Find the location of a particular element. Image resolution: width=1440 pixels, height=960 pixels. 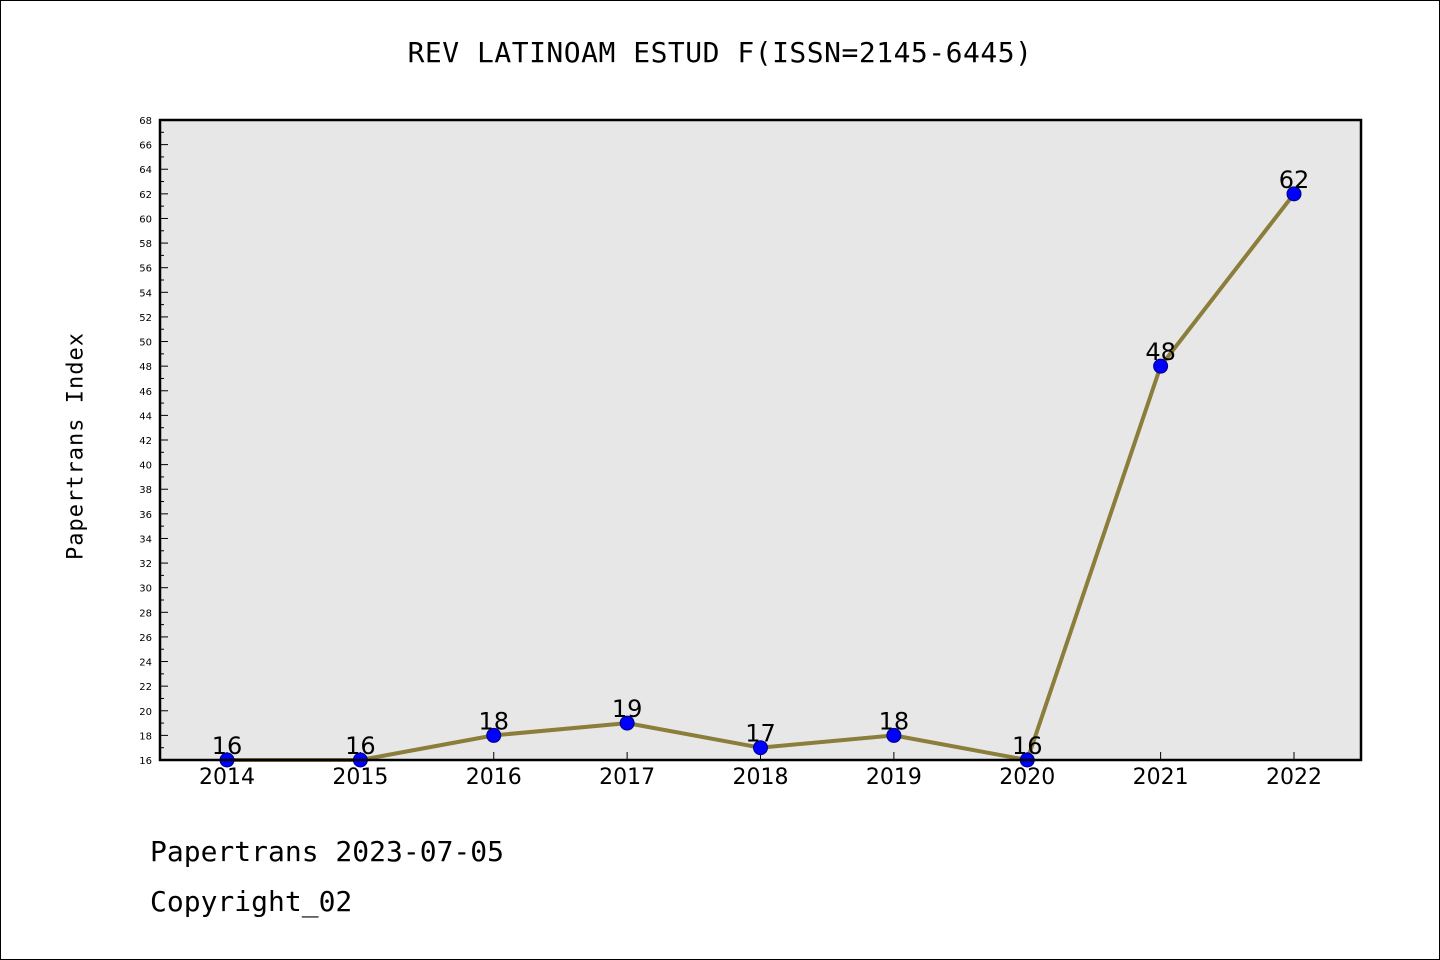

y-tick-label: 42 is located at coordinates (145, 441).